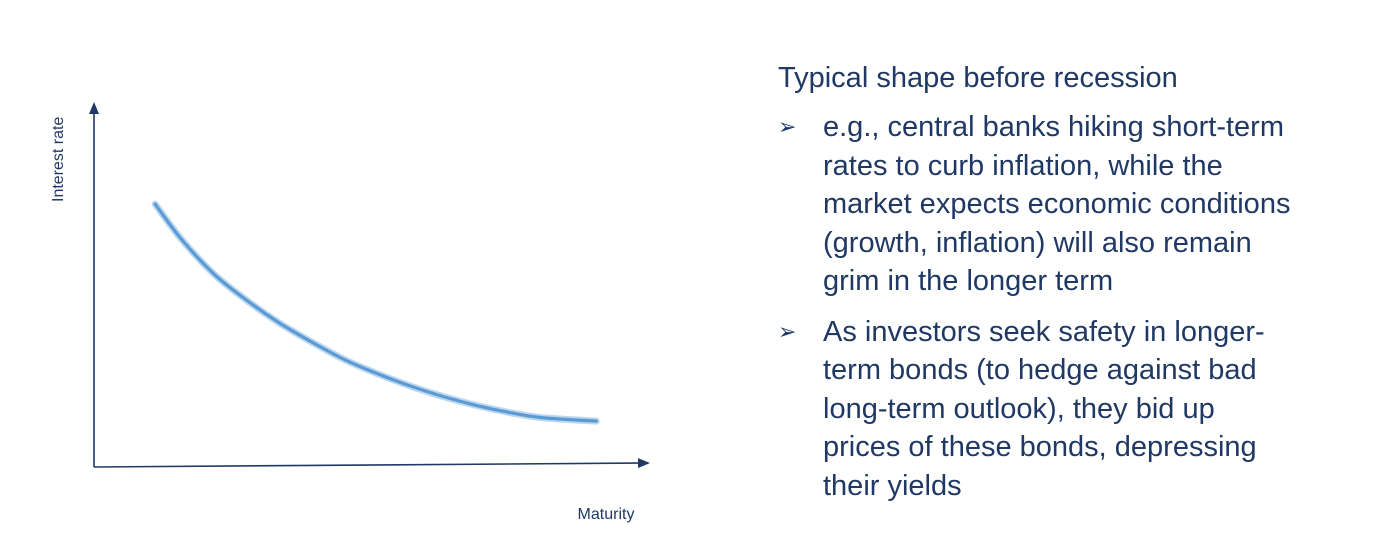 The image size is (1388, 556). I want to click on x-axis-line, so click(371, 463).